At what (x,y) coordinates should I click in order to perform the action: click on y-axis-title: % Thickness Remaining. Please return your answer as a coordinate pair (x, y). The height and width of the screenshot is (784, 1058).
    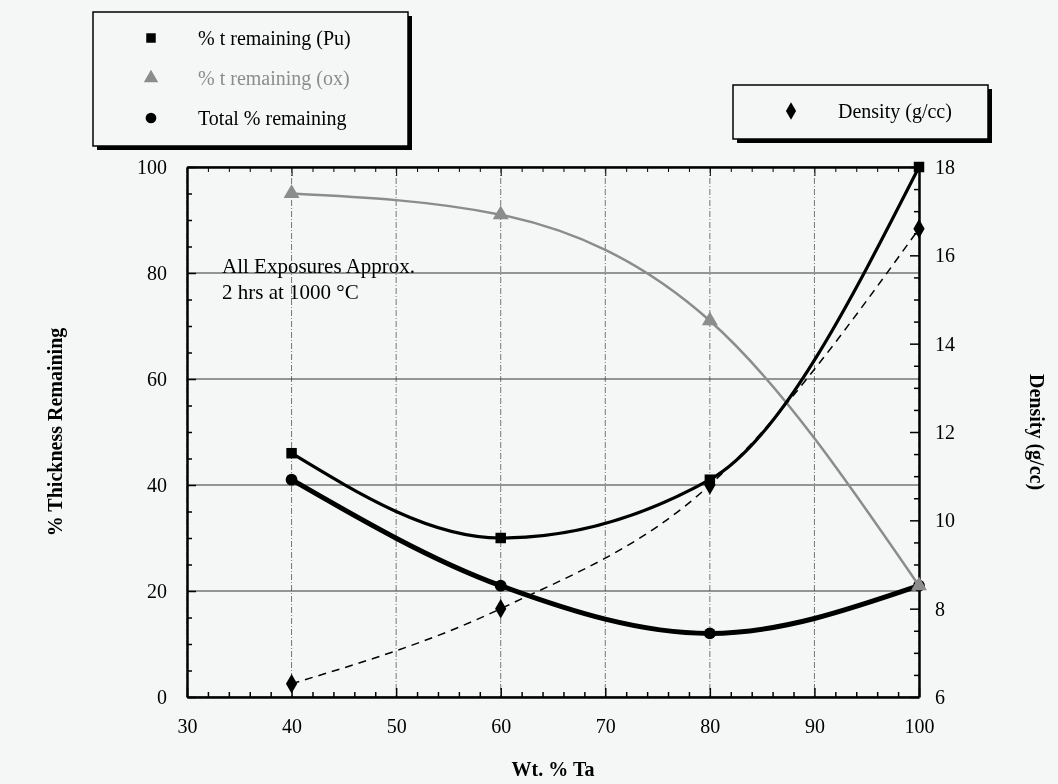
    Looking at the image, I should click on (55, 432).